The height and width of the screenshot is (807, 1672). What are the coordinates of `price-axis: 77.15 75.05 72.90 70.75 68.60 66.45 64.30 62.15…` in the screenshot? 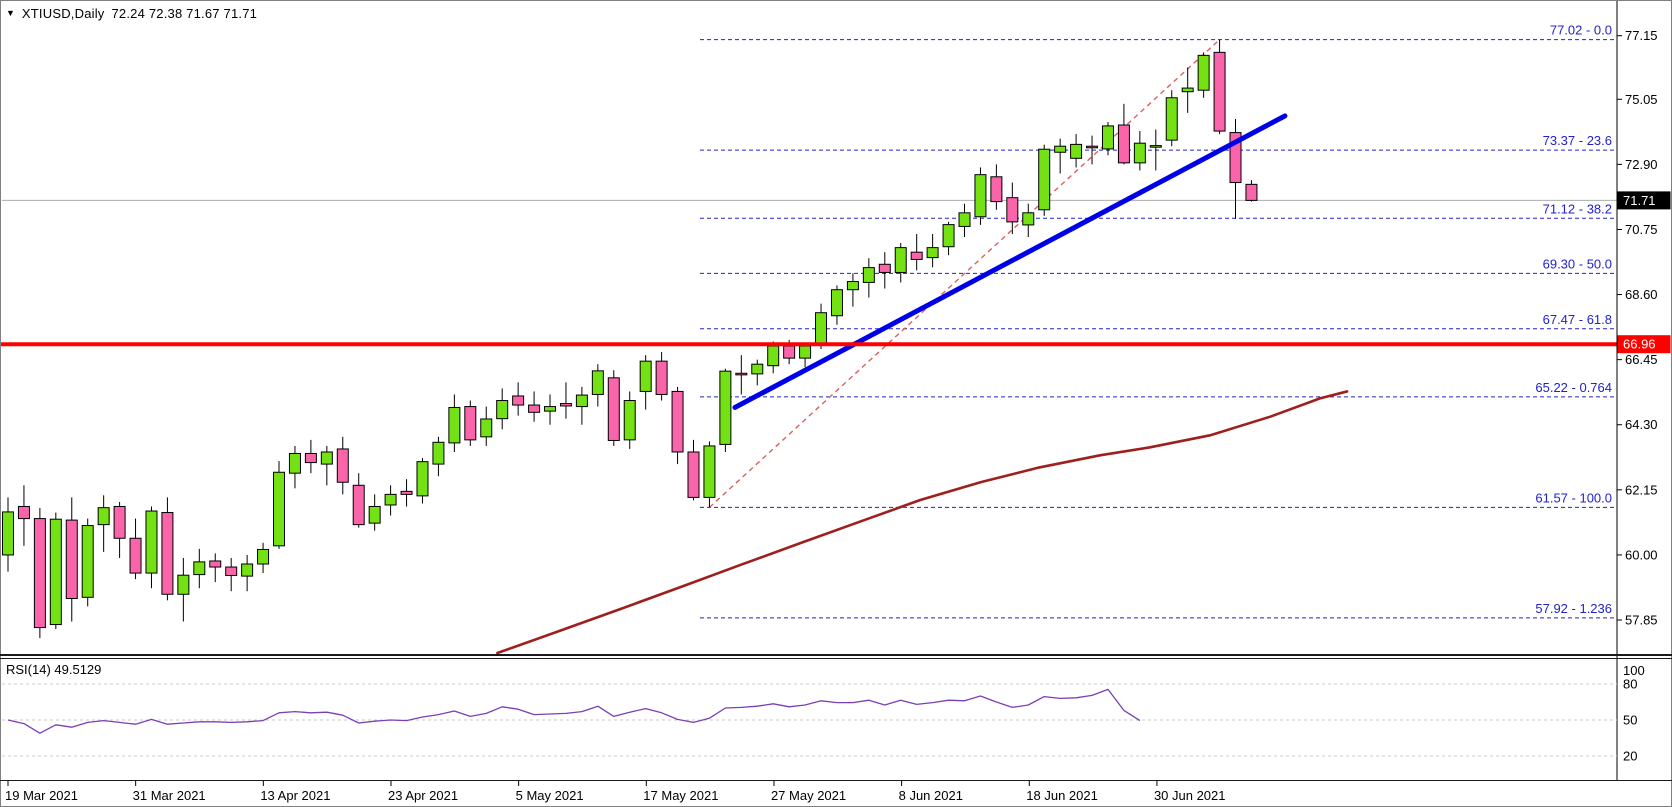 It's located at (1643, 390).